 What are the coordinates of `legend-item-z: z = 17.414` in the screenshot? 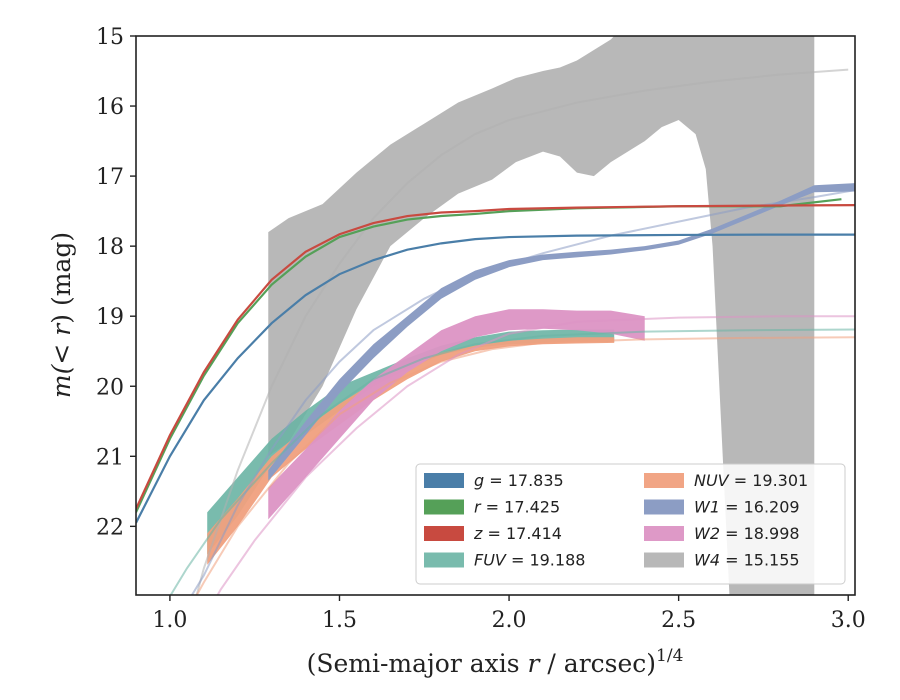 It's located at (493, 533).